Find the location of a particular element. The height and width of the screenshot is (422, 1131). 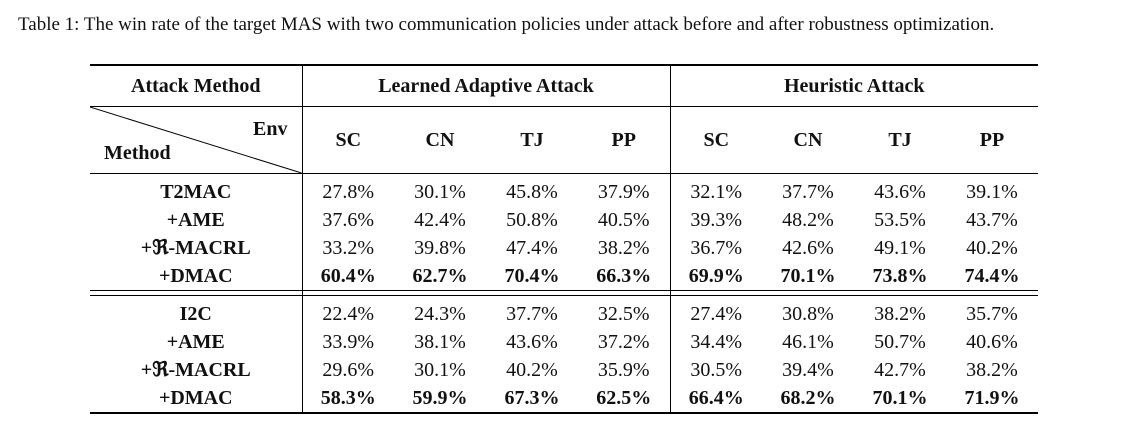

attack-method-header: Attack Method is located at coordinates (196, 85).